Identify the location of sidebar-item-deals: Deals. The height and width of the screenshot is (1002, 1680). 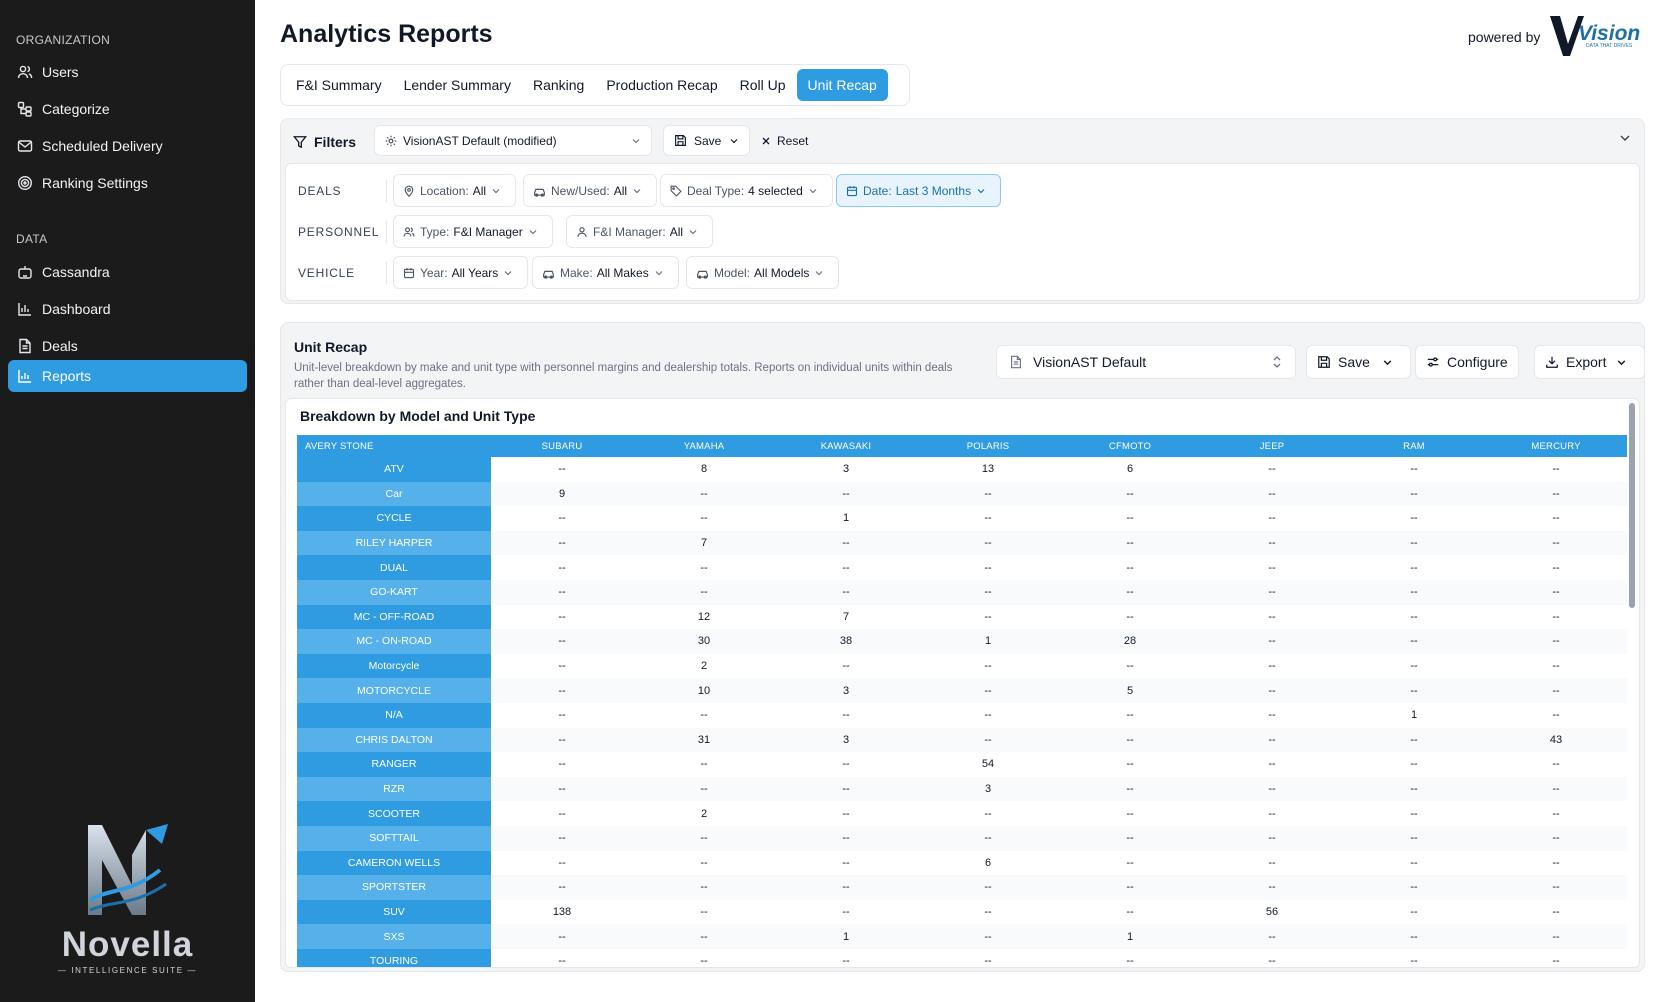
(127, 346).